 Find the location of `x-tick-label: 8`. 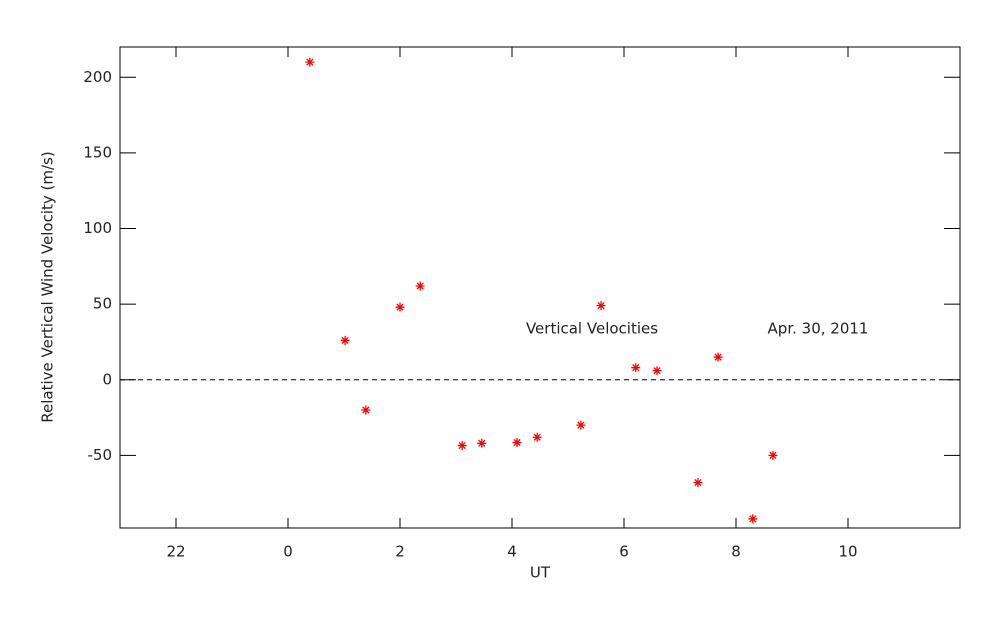

x-tick-label: 8 is located at coordinates (736, 552).